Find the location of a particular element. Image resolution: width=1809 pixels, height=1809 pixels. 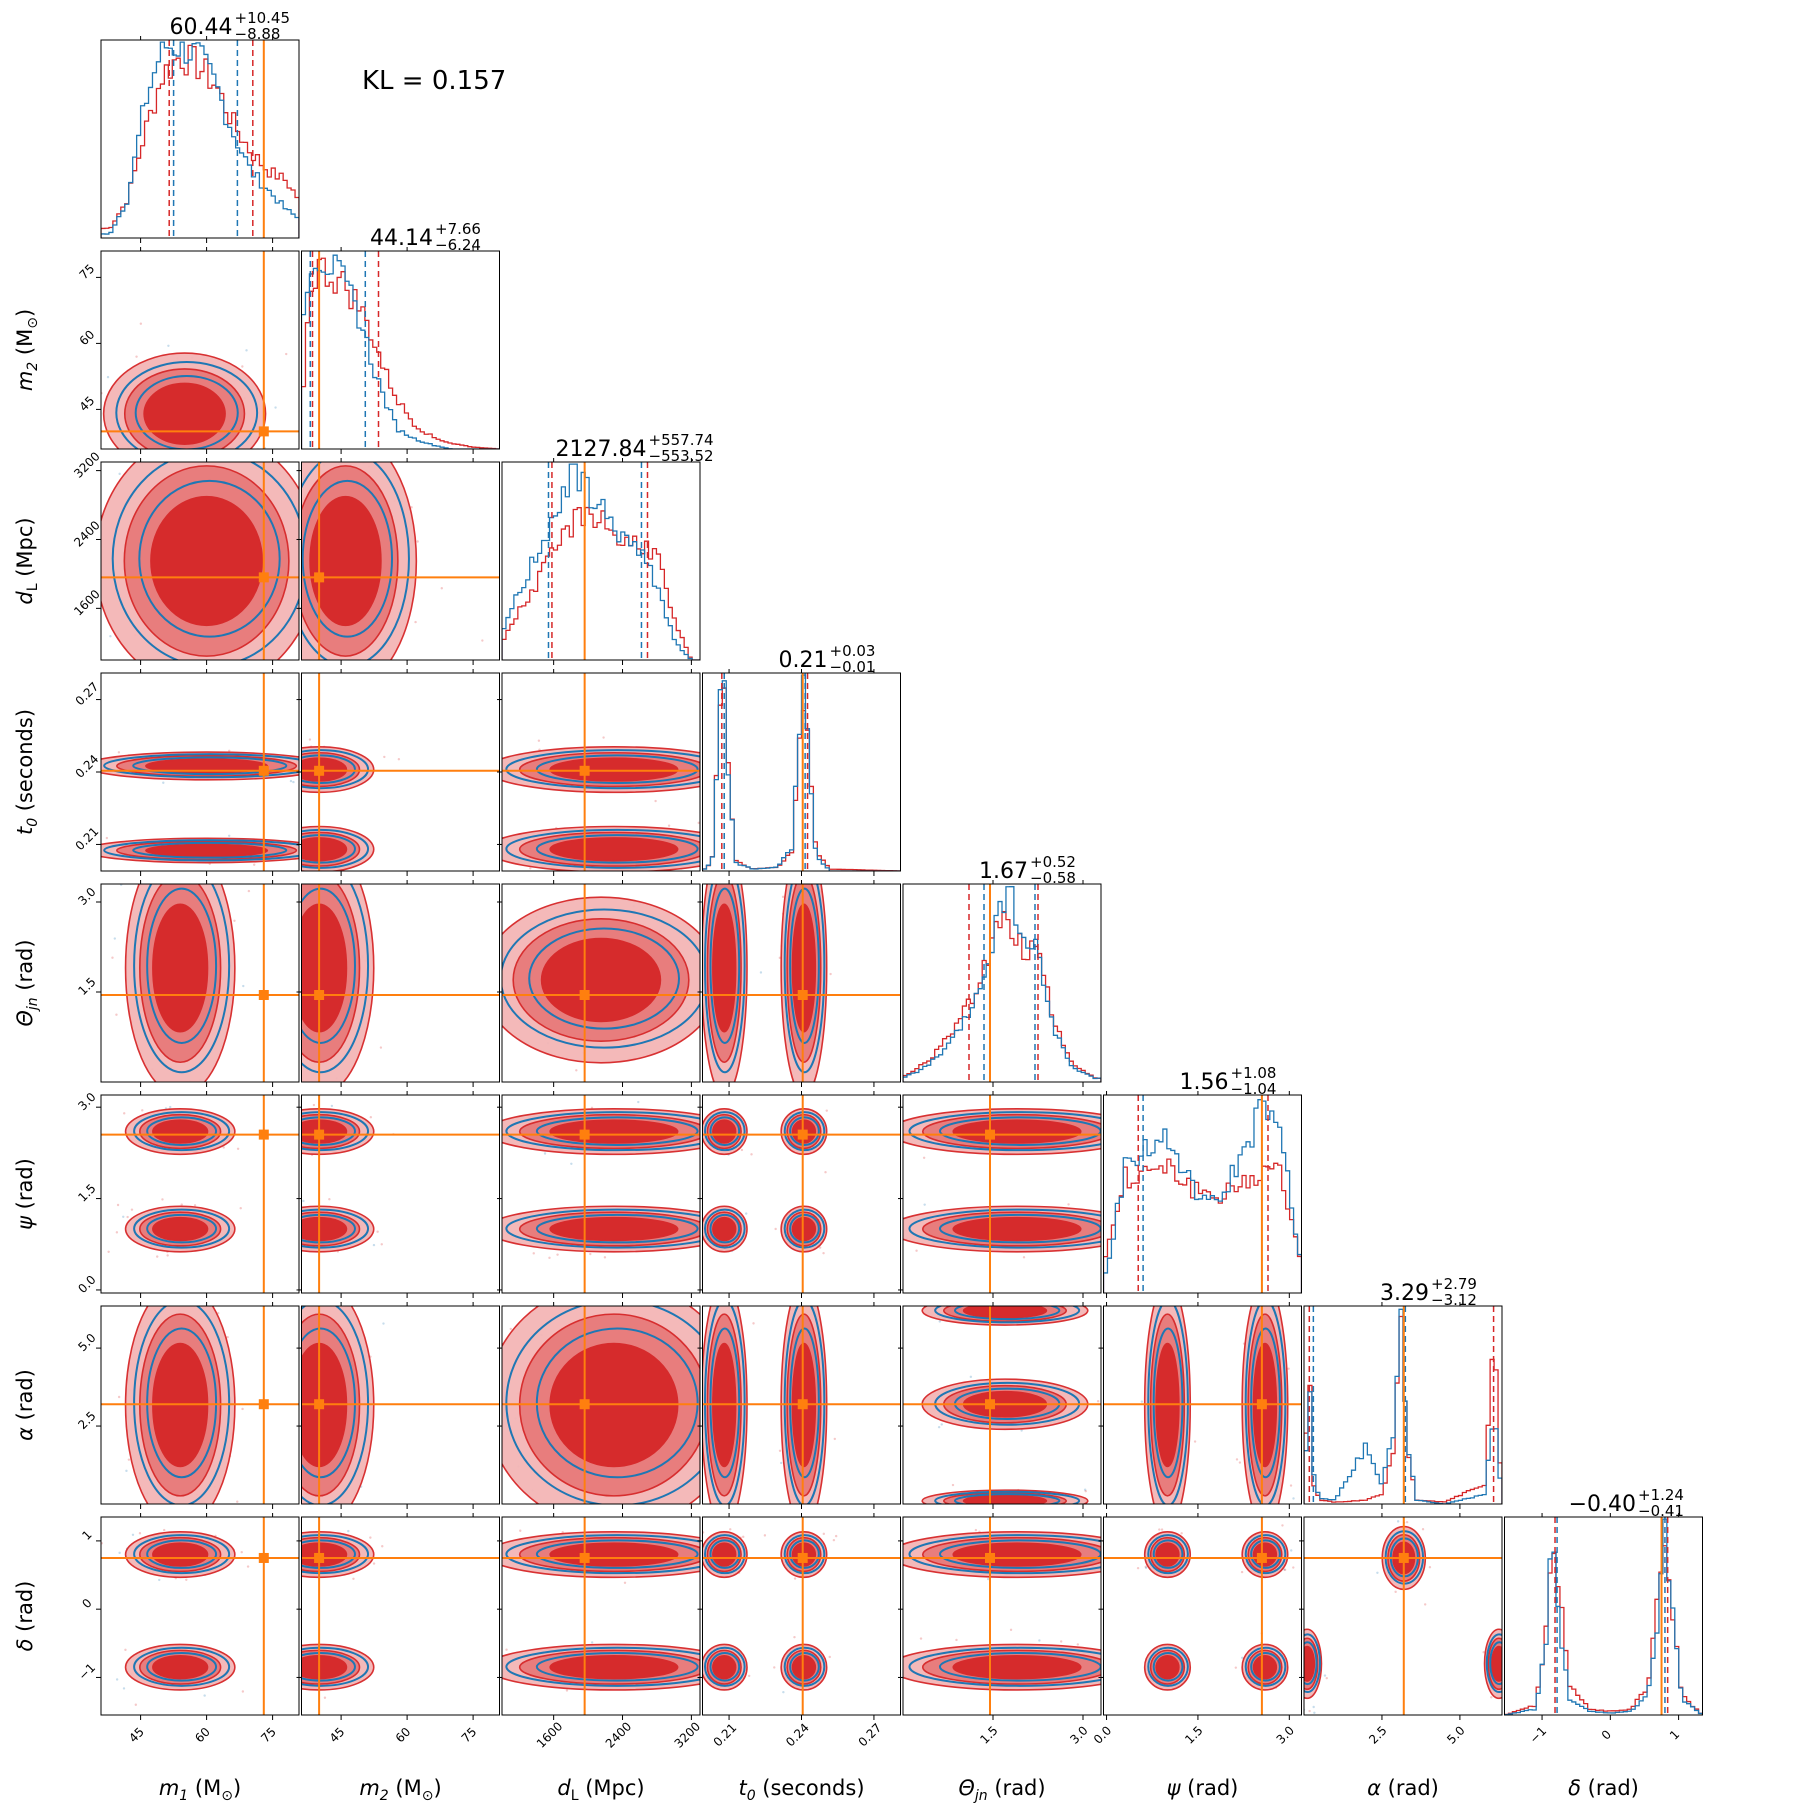

title-plus-delta: +1.24 is located at coordinates (1661, 1495).